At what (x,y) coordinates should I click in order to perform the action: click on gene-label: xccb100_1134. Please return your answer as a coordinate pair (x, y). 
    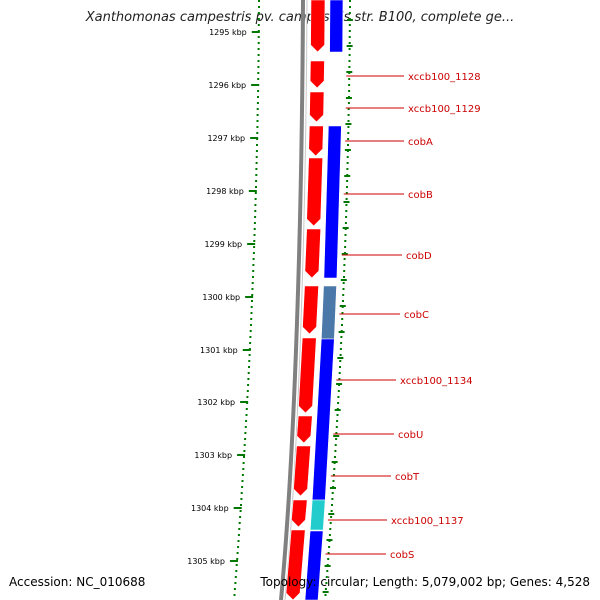
    Looking at the image, I should click on (436, 381).